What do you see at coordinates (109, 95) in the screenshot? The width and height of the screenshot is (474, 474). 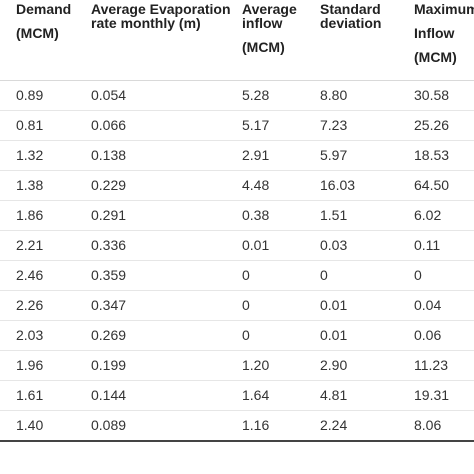 I see `cell-evaporation: 0.054` at bounding box center [109, 95].